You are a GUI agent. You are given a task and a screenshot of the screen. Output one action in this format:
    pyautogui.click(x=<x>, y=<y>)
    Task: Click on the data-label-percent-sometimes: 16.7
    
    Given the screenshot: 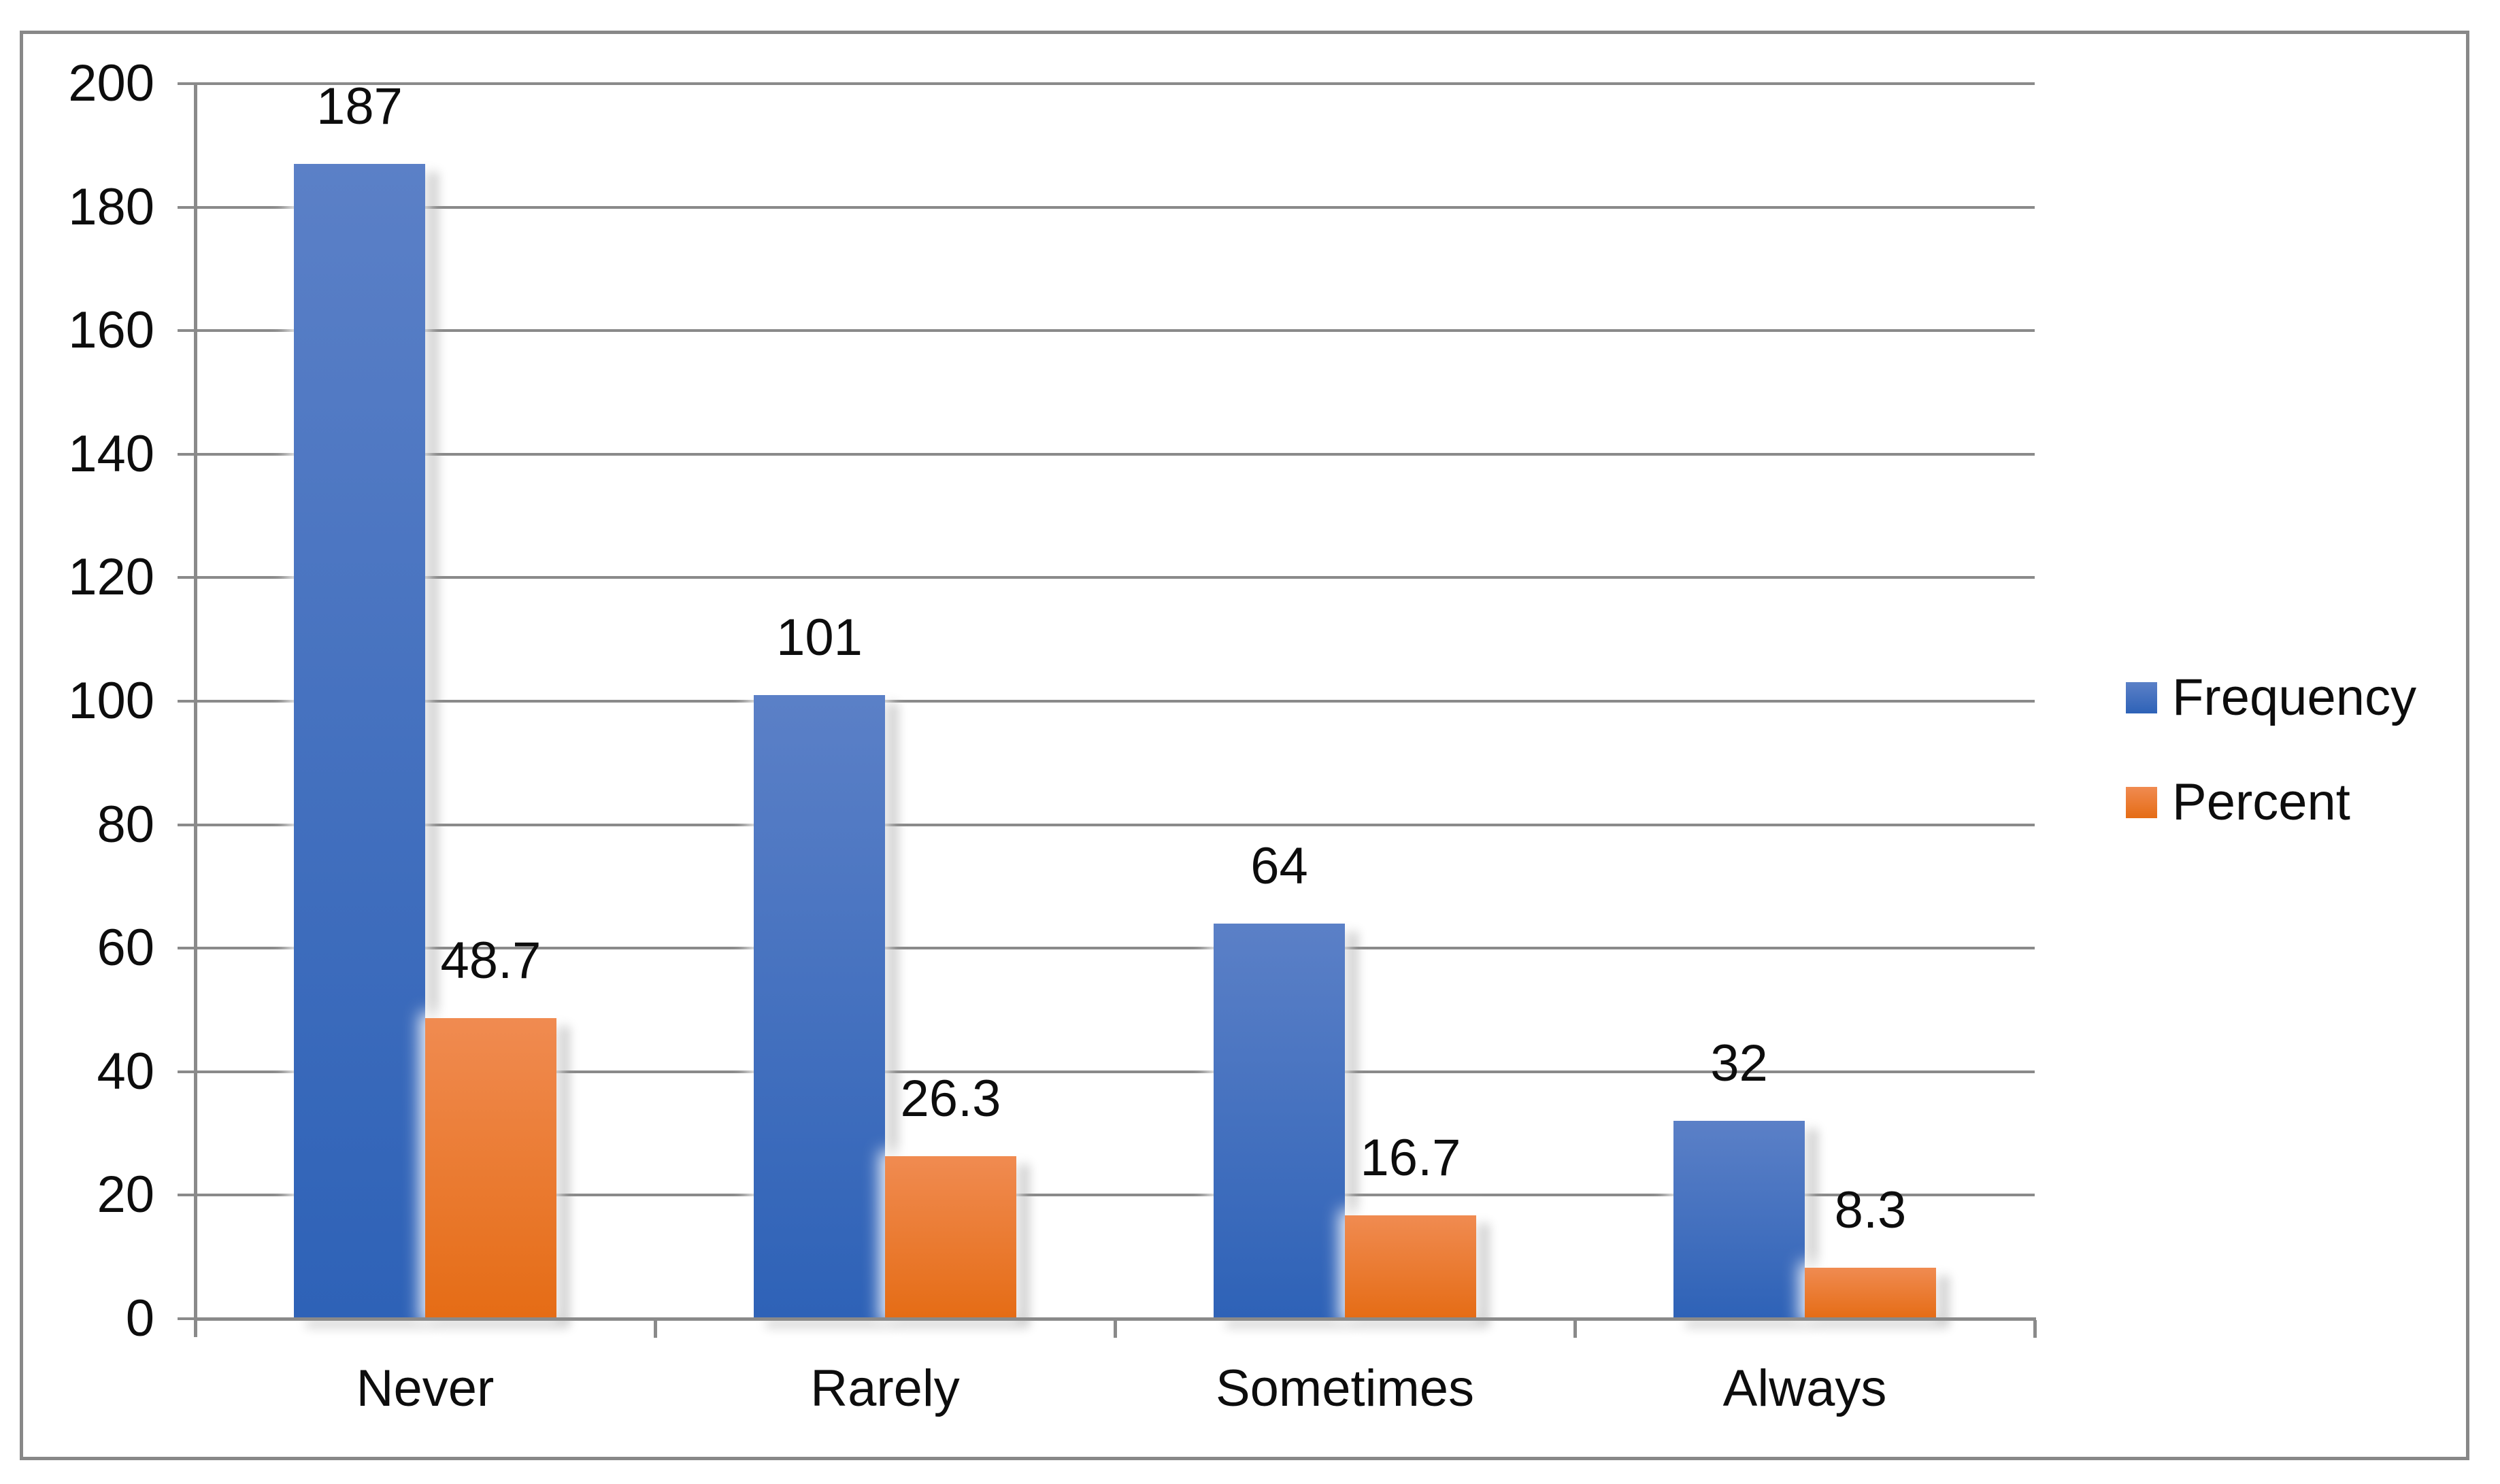 What is the action you would take?
    pyautogui.click(x=1410, y=1158)
    